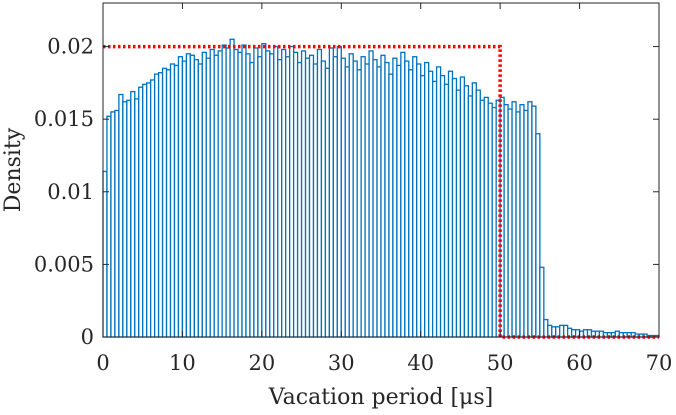  Describe the element at coordinates (579, 363) in the screenshot. I see `x-tick-label: 60` at that location.